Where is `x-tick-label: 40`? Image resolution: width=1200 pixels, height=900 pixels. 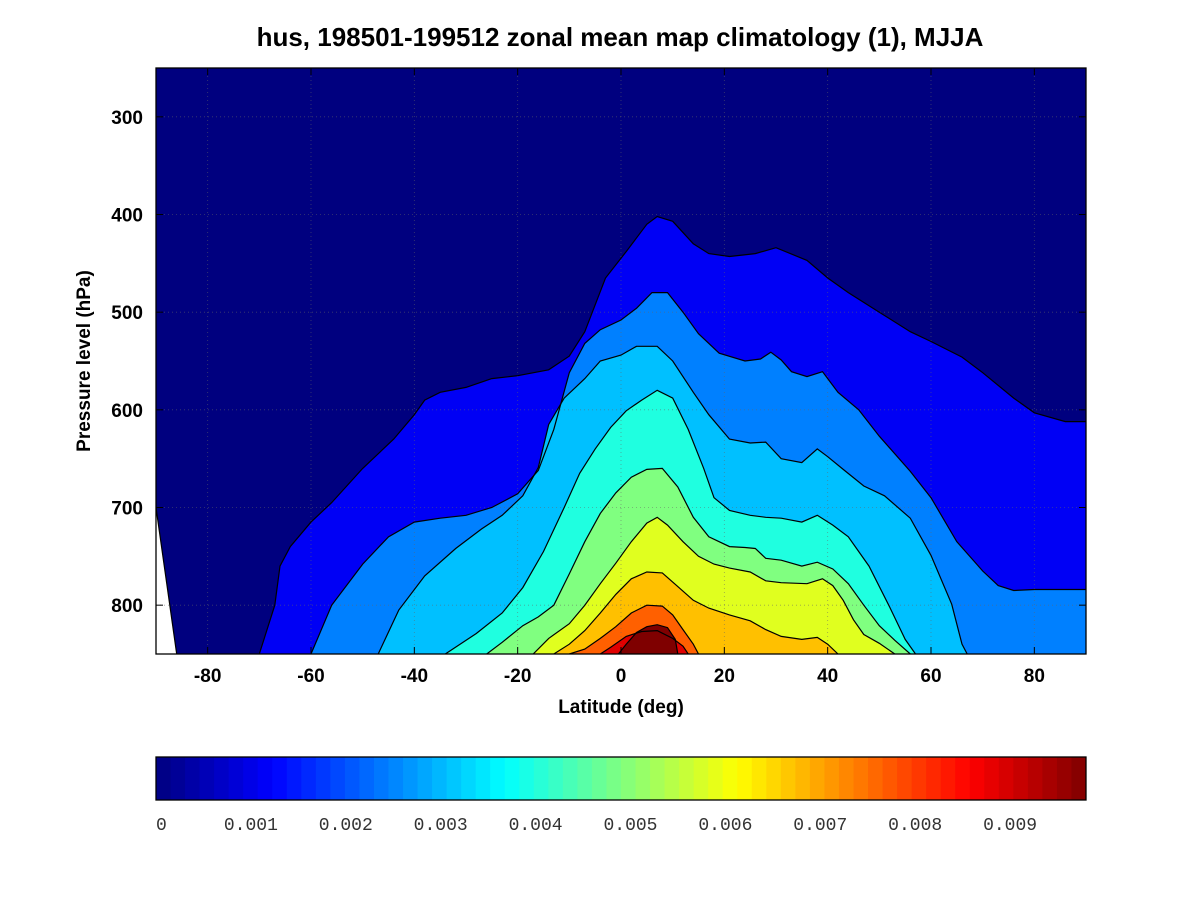
x-tick-label: 40 is located at coordinates (827, 676).